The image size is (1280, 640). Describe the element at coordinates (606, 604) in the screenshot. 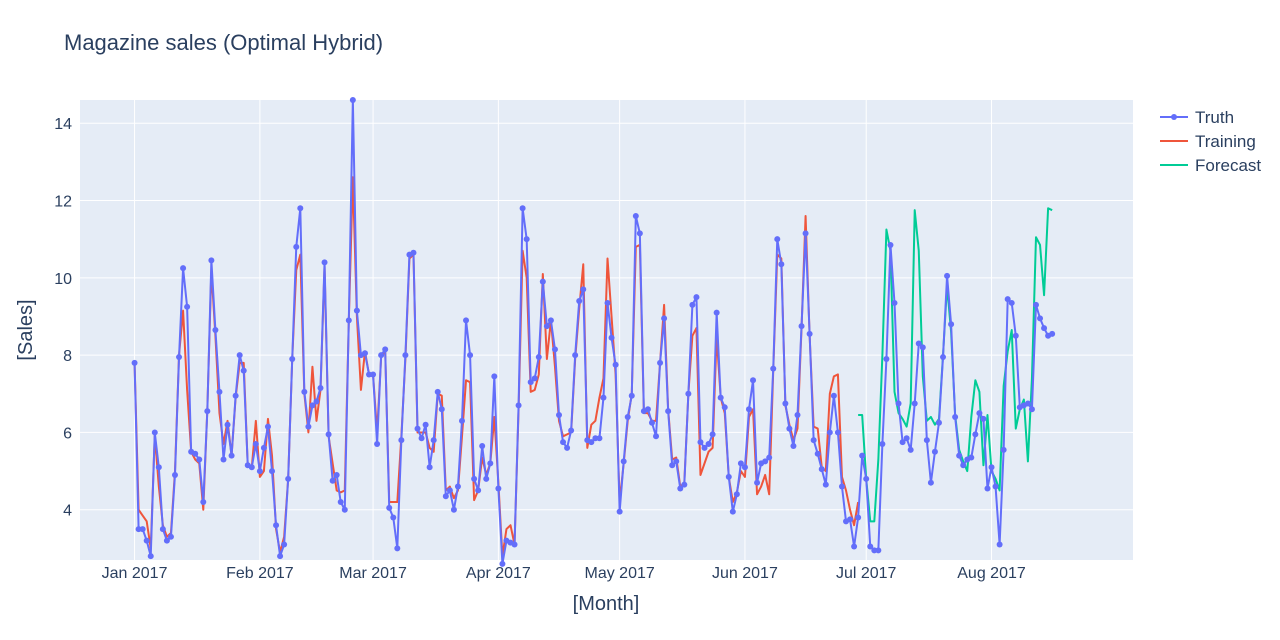

I see `x-axis-title: [Month]` at that location.